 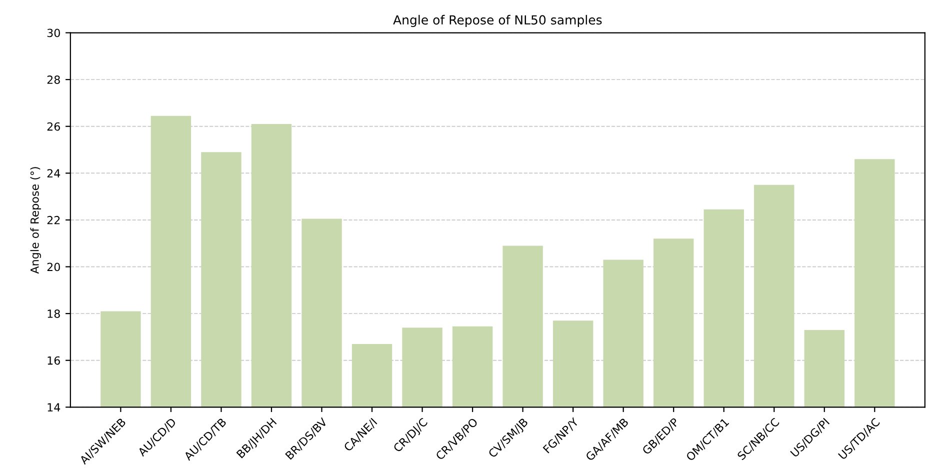 What do you see at coordinates (54, 360) in the screenshot?
I see `y-tick-label: 16` at bounding box center [54, 360].